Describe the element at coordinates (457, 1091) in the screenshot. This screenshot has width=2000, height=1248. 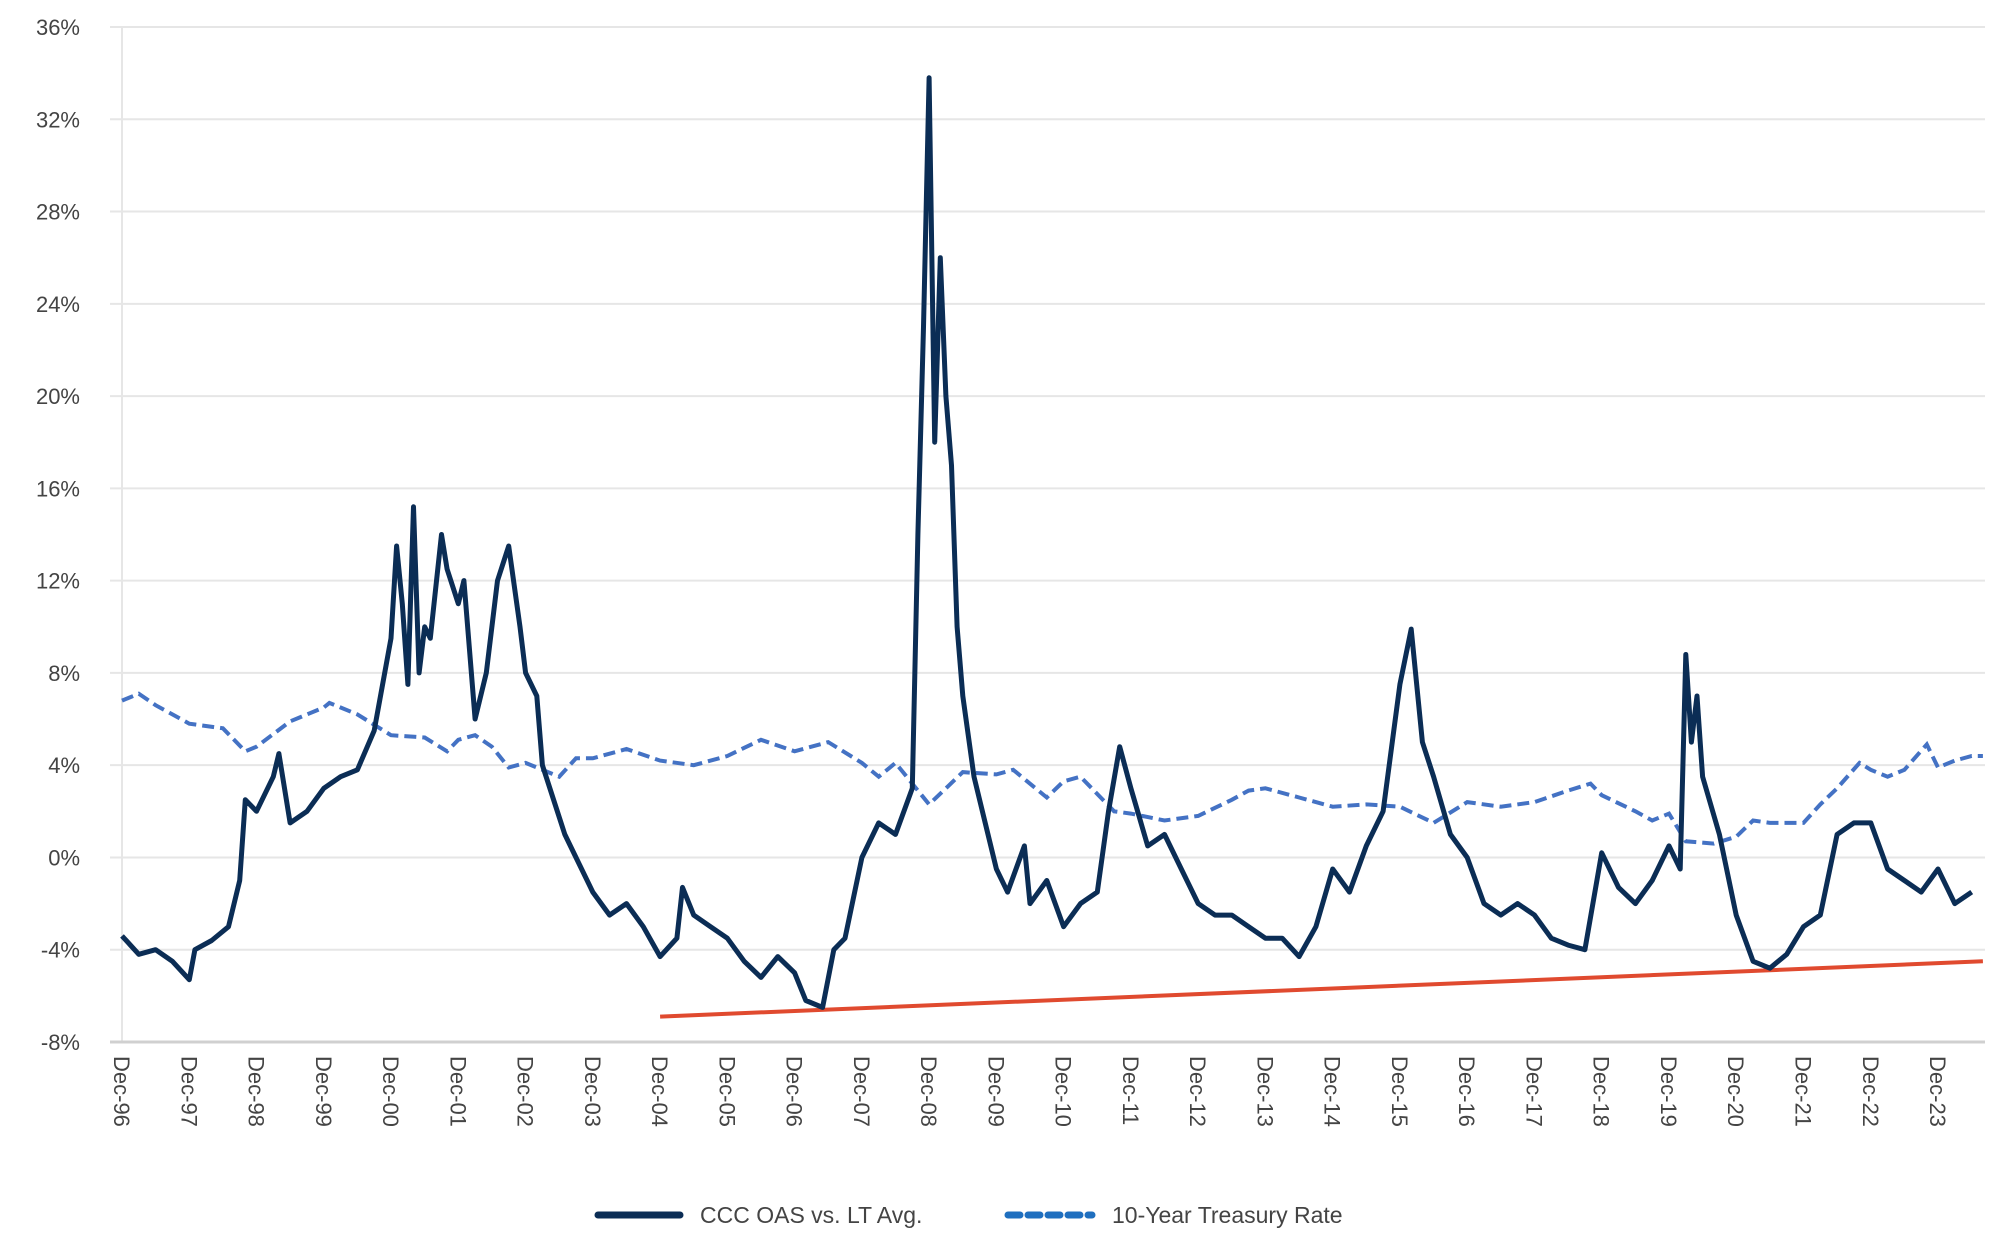
I see `x-tick-label: Dec-01` at that location.